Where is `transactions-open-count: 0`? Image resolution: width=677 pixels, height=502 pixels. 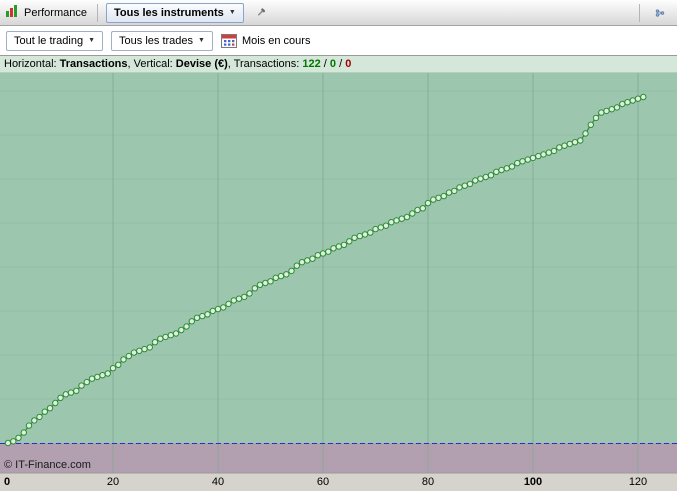 transactions-open-count: 0 is located at coordinates (333, 64).